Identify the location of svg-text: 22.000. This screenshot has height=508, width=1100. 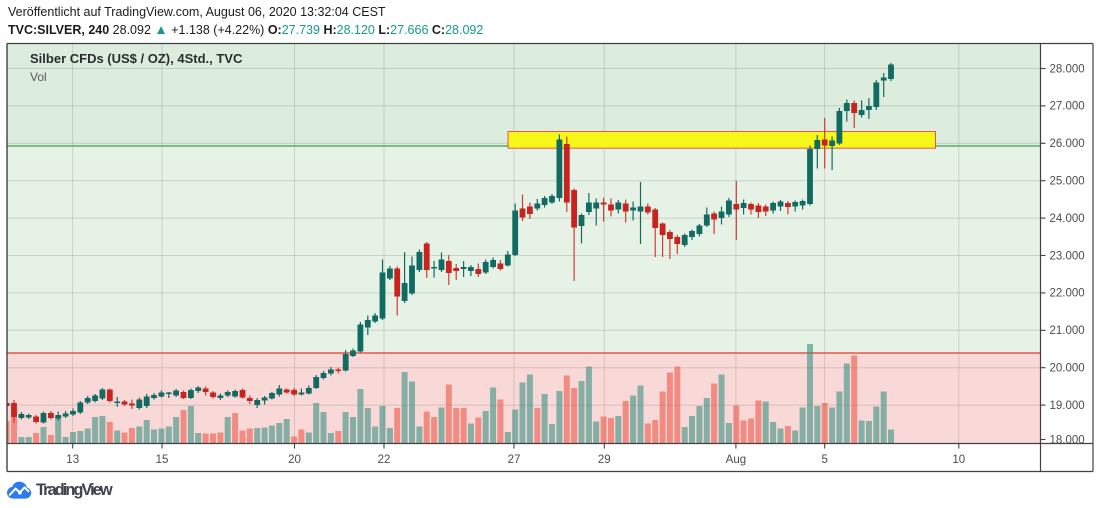
(1067, 294).